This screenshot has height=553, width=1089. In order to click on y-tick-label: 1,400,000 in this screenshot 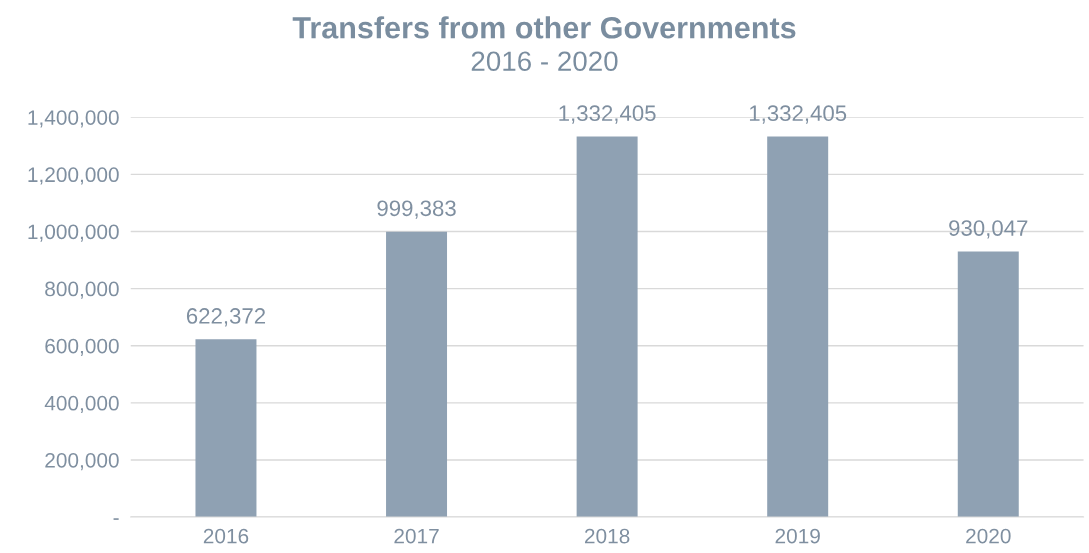, I will do `click(73, 119)`.